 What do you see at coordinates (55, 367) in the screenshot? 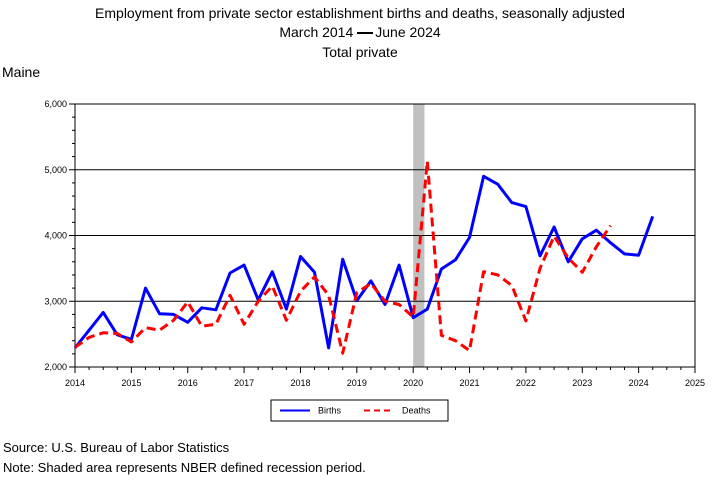
I see `y-tick-label: 2,000` at bounding box center [55, 367].